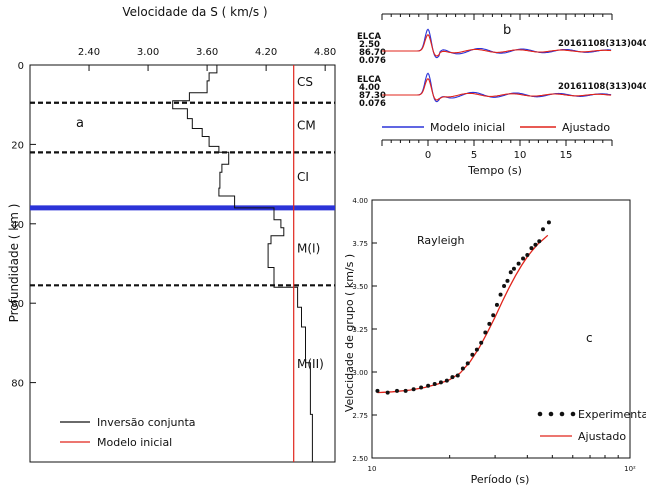 Image resolution: width=646 pixels, height=486 pixels. Describe the element at coordinates (360, 459) in the screenshot. I see `y-tick-label: 2.50` at that location.